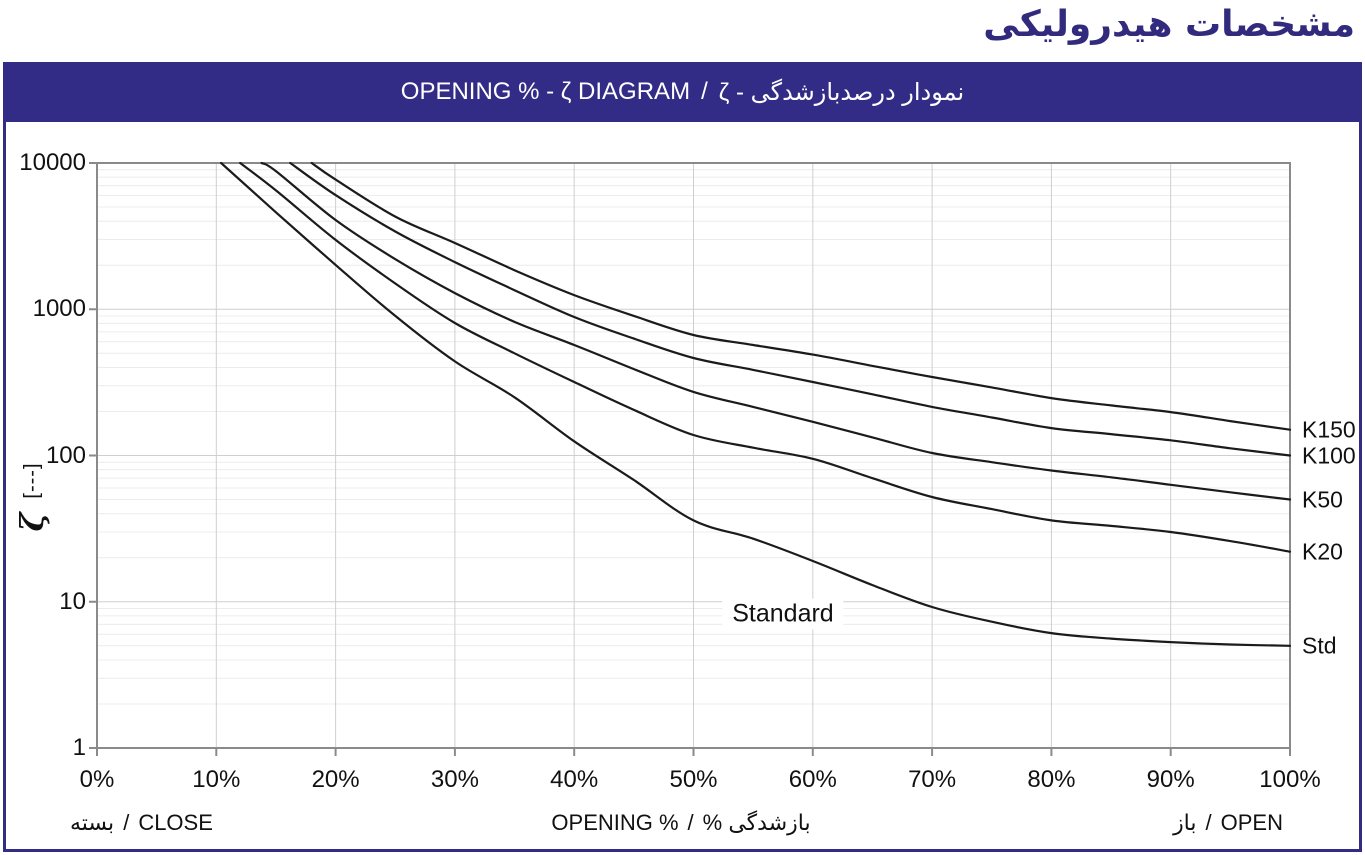 The image size is (1365, 855). What do you see at coordinates (812, 779) in the screenshot?
I see `x-tick-label-60: 60%` at bounding box center [812, 779].